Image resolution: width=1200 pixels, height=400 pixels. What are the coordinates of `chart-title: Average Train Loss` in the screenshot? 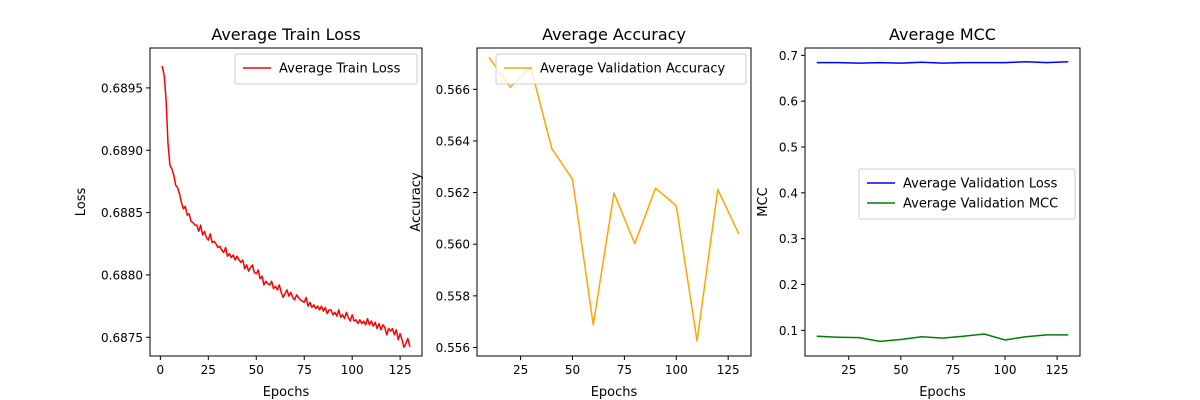 It's located at (285, 34).